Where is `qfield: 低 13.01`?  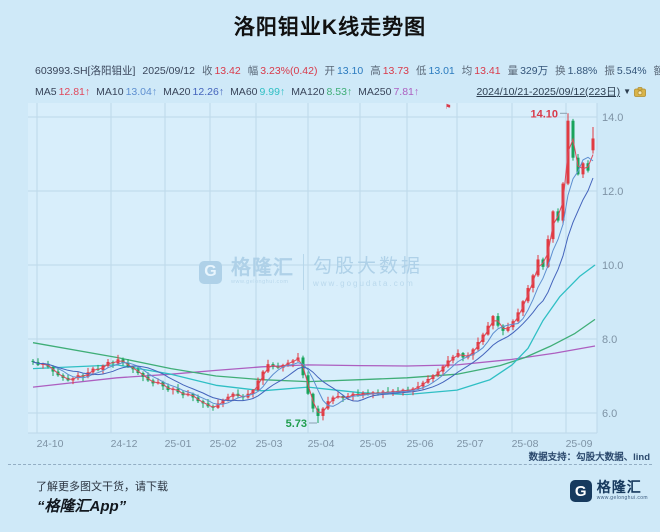 qfield: 低 13.01 is located at coordinates (435, 71).